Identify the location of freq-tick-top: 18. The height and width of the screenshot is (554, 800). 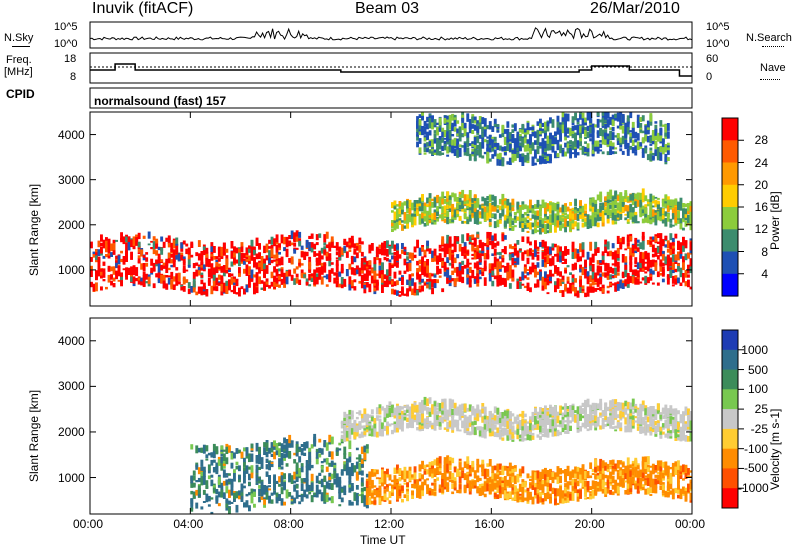
(70, 59).